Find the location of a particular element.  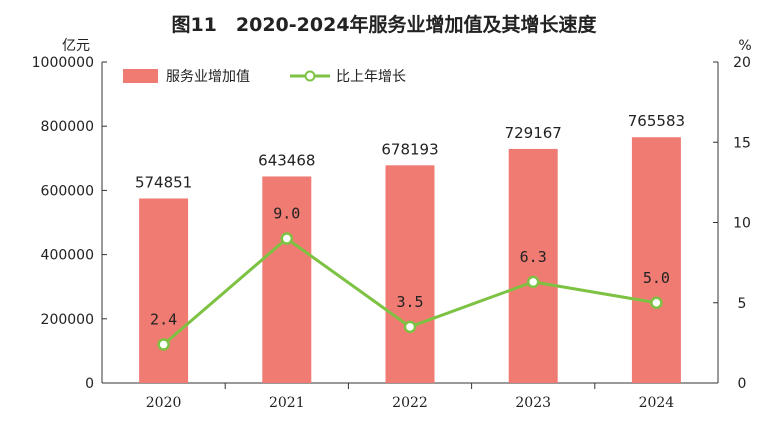

bar-2020 is located at coordinates (164, 290).